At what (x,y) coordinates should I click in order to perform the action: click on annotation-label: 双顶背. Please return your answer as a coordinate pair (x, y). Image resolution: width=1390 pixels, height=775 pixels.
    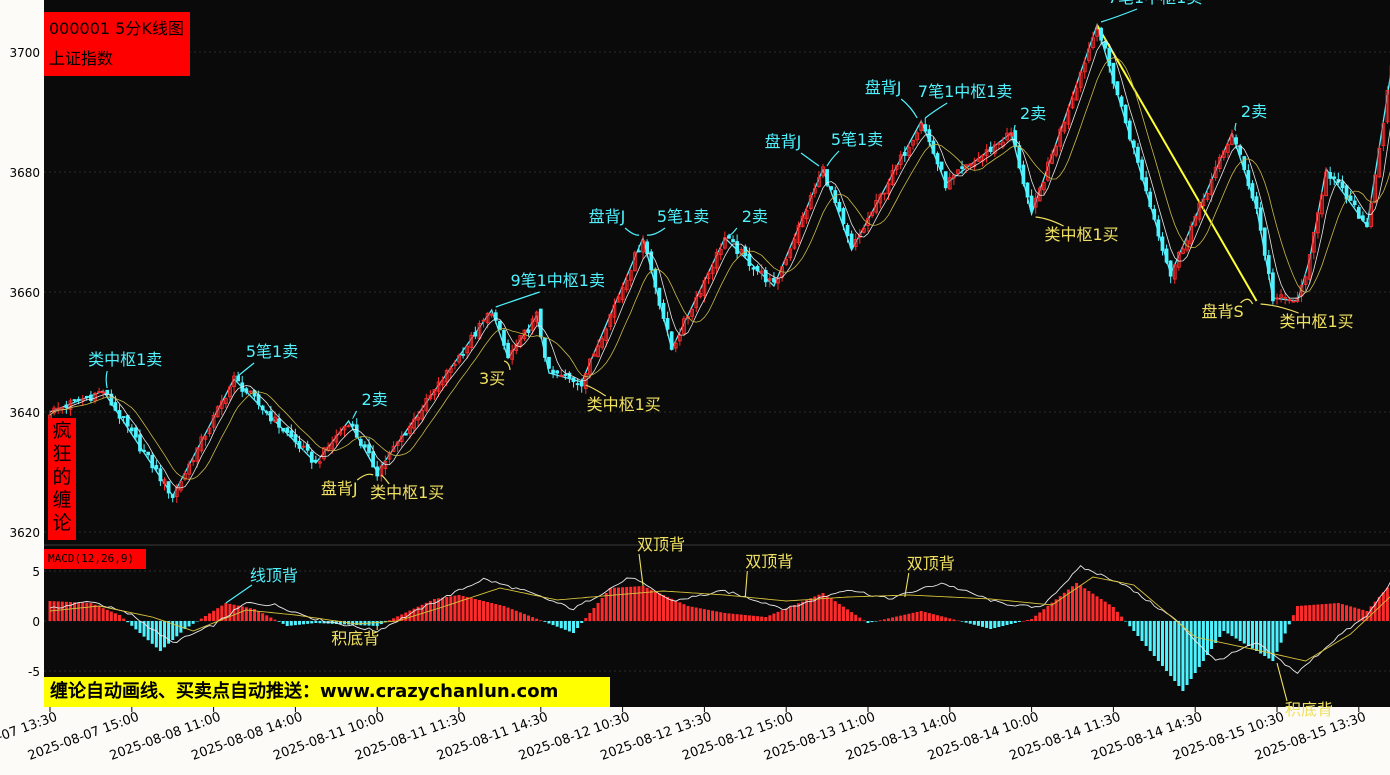
    Looking at the image, I should click on (931, 563).